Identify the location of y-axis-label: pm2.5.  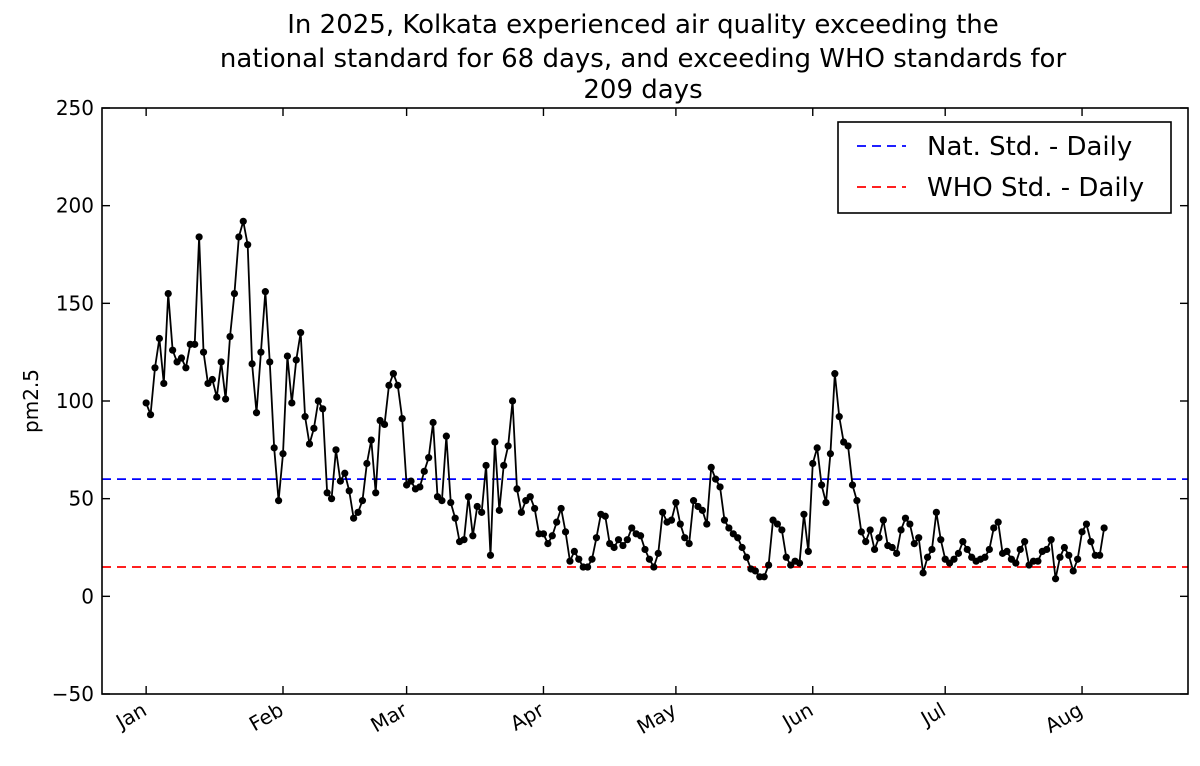
(31, 401).